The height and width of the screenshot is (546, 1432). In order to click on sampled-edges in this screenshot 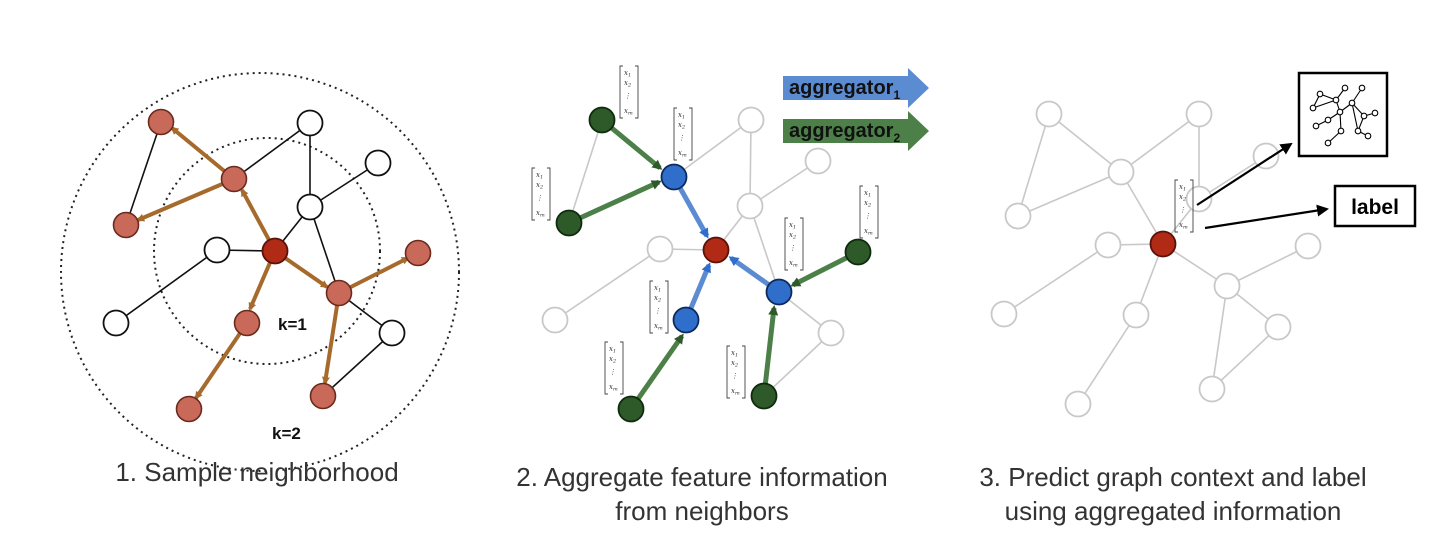, I will do `click(273, 263)`.